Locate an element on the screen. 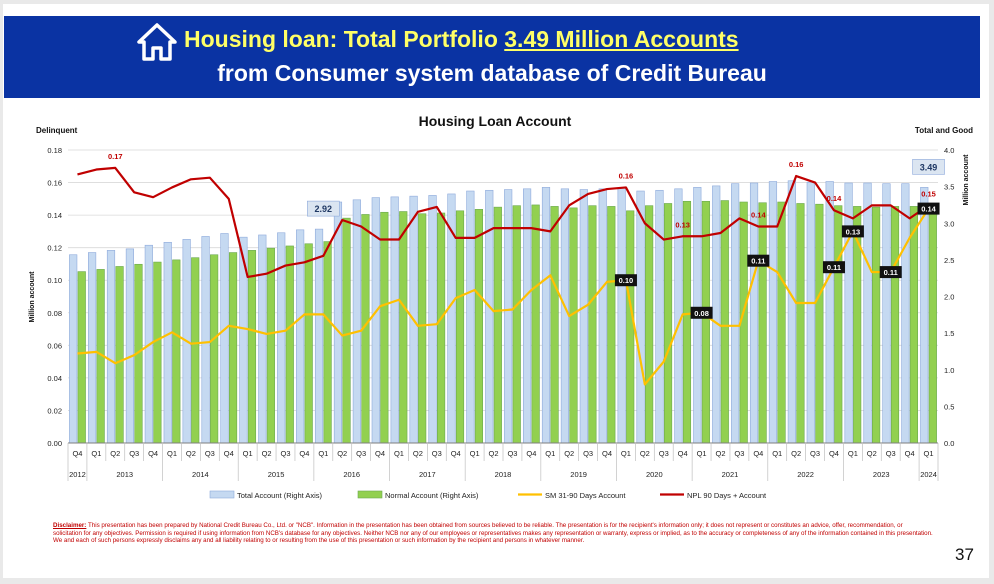 The width and height of the screenshot is (994, 584). right-tick-label: 4.0 is located at coordinates (949, 150).